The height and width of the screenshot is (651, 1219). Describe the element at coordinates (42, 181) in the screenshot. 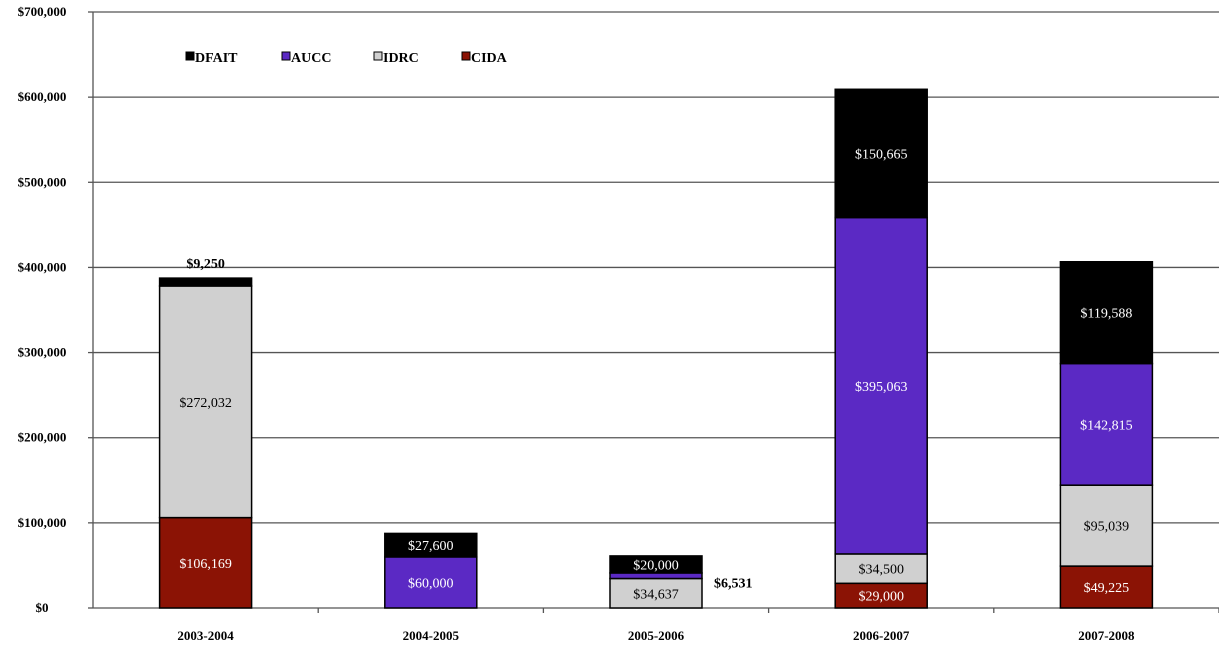

I see `y-tick-label: $500,000` at that location.